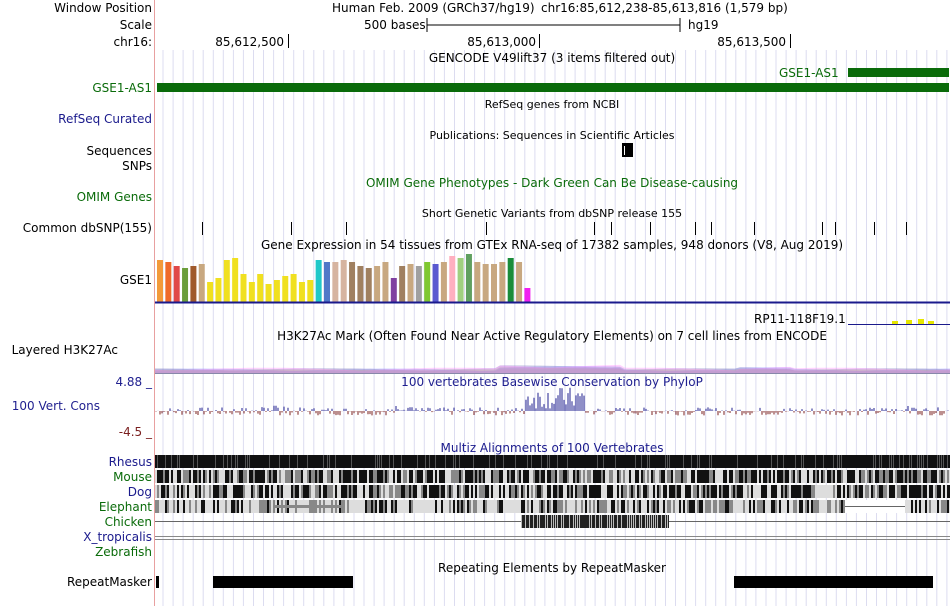 This screenshot has height=606, width=950. What do you see at coordinates (552, 507) in the screenshot?
I see `multiz-alignment-blocks` at bounding box center [552, 507].